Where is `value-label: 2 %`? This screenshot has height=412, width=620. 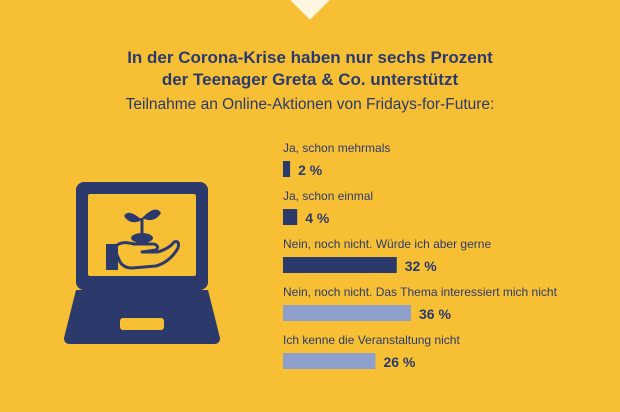
value-label: 2 % is located at coordinates (310, 170).